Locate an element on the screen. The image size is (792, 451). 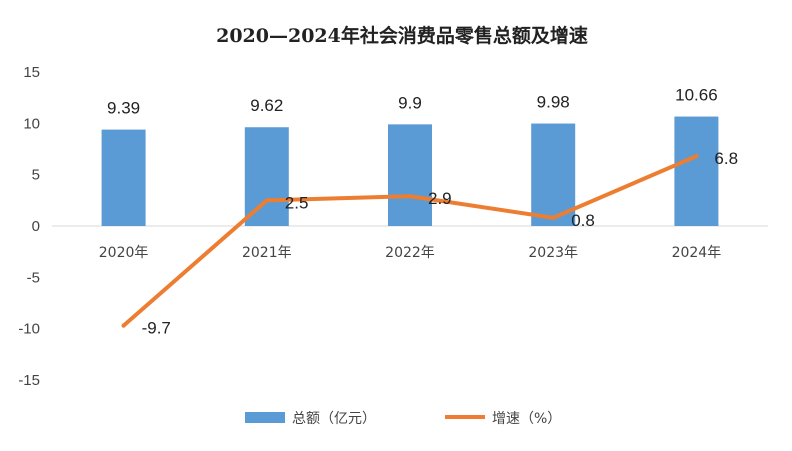
line-data-label: 6.8 is located at coordinates (726, 158).